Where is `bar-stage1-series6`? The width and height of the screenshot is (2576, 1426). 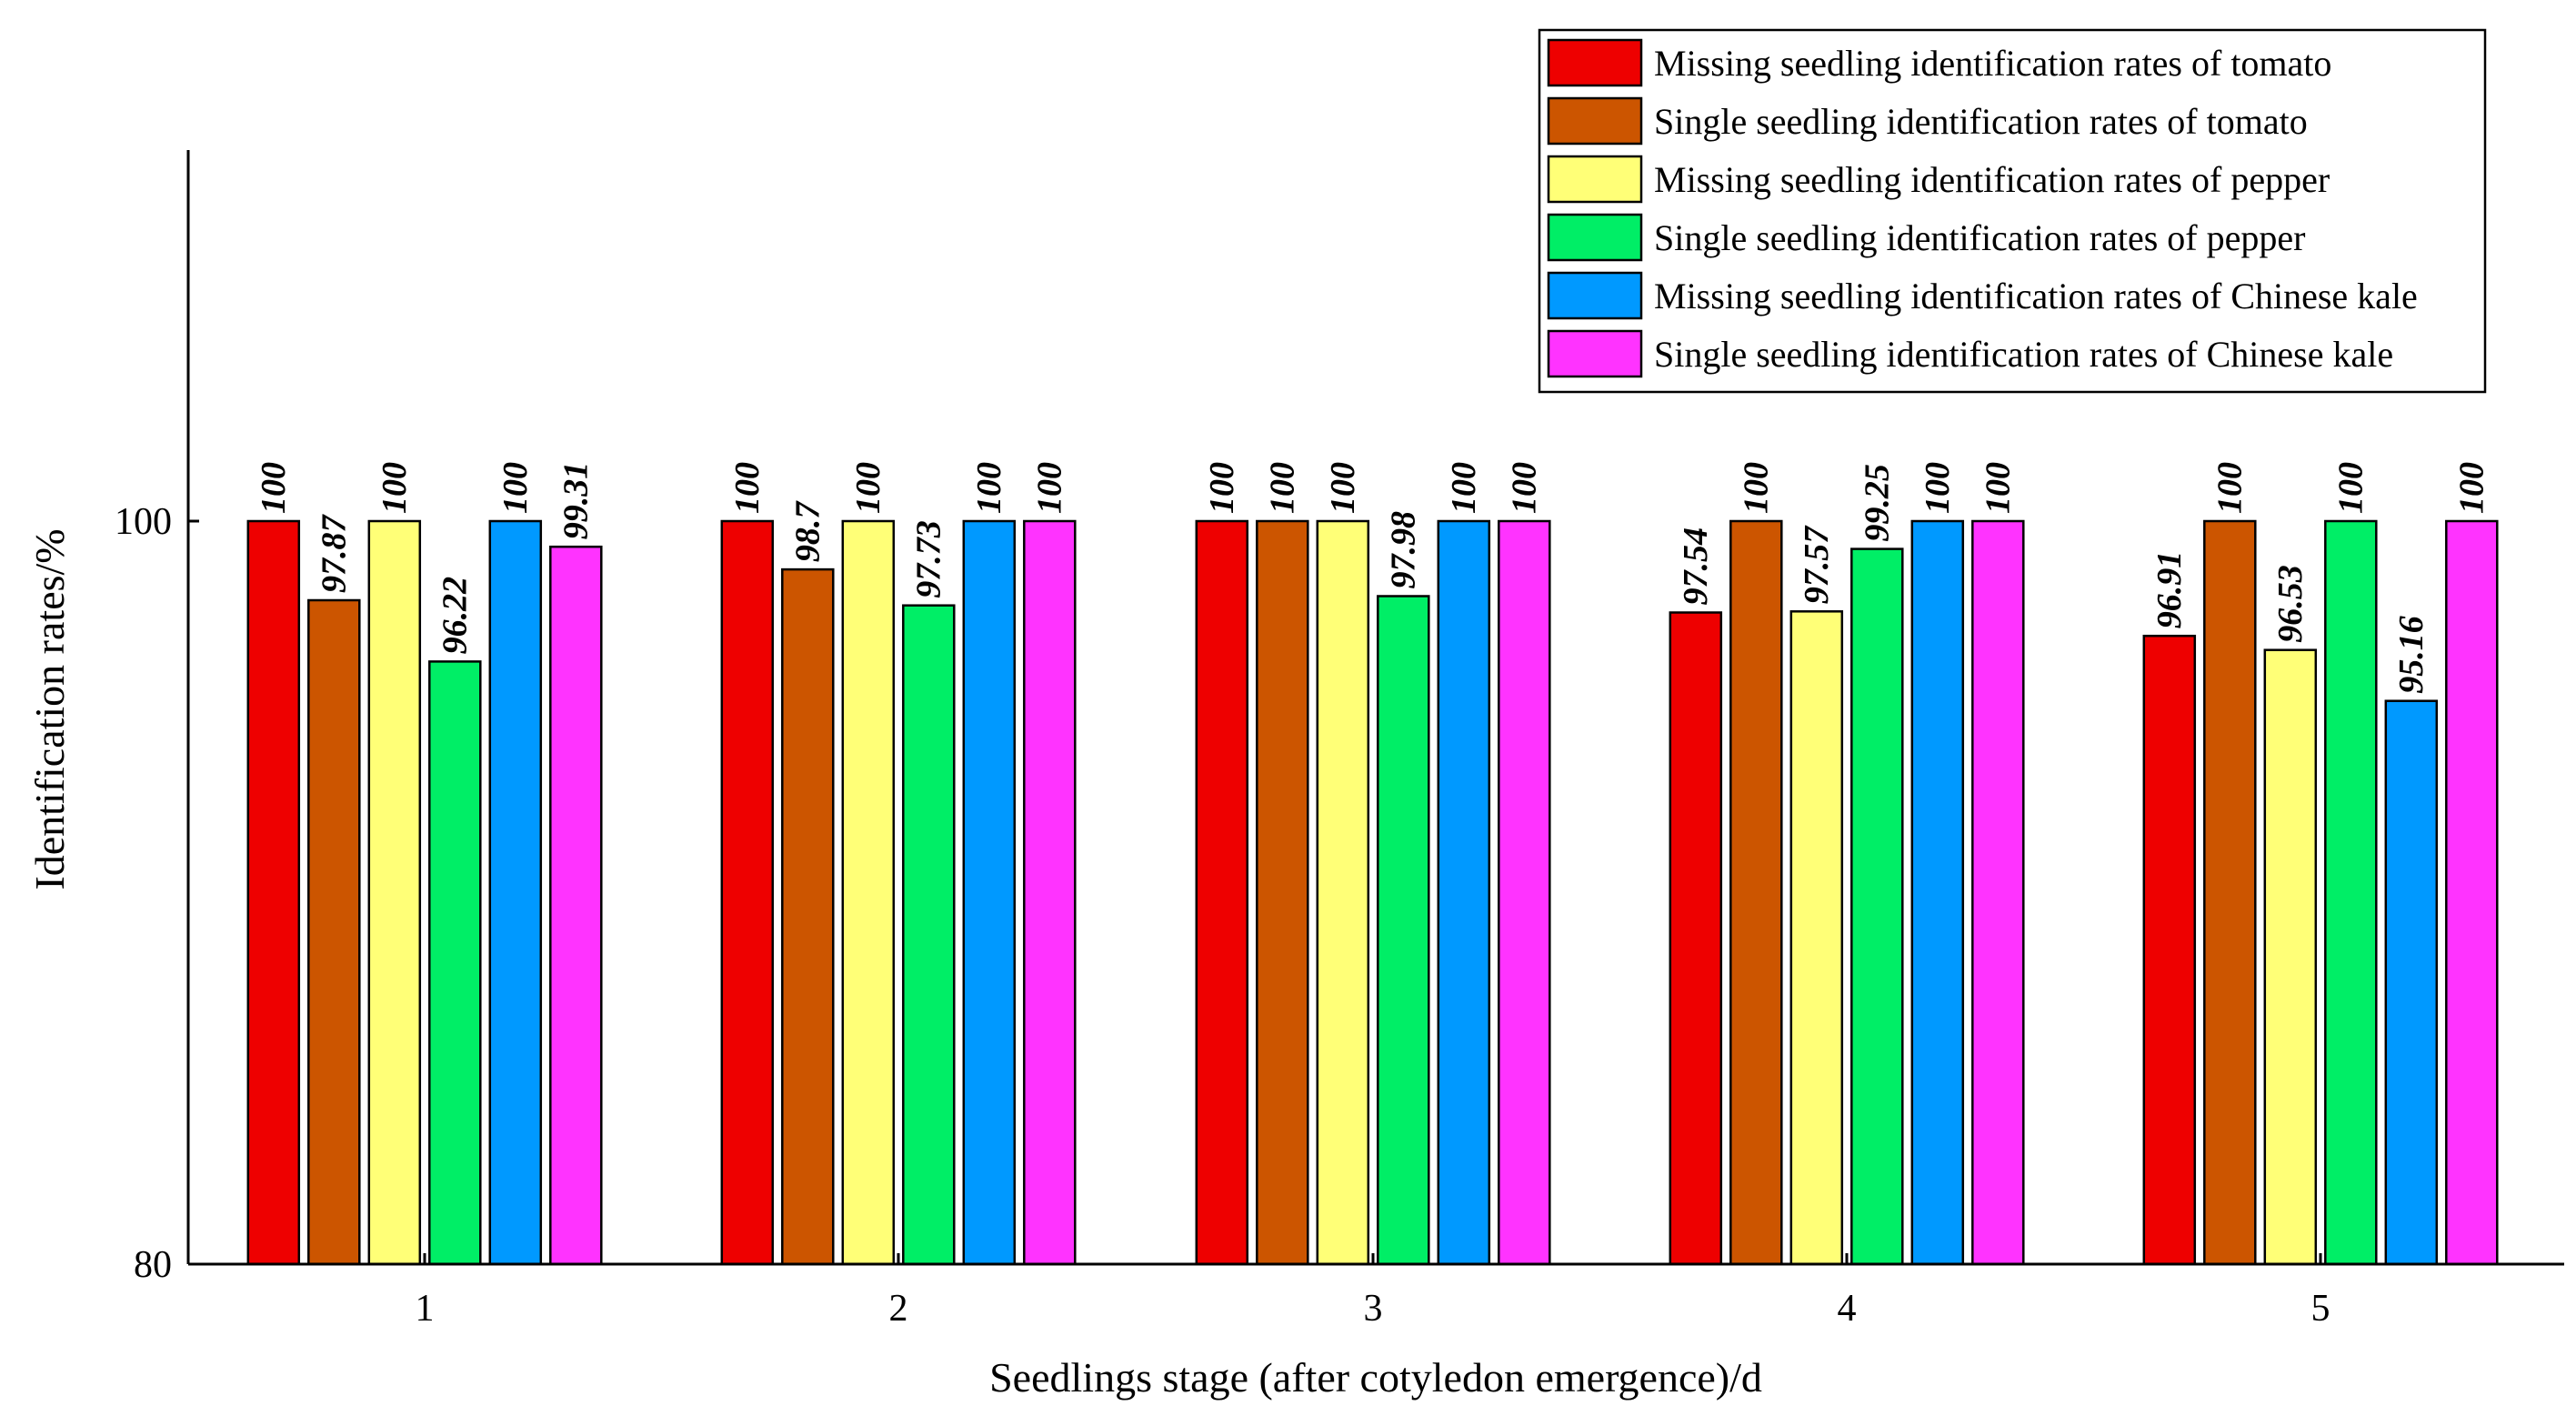 bar-stage1-series6 is located at coordinates (576, 905).